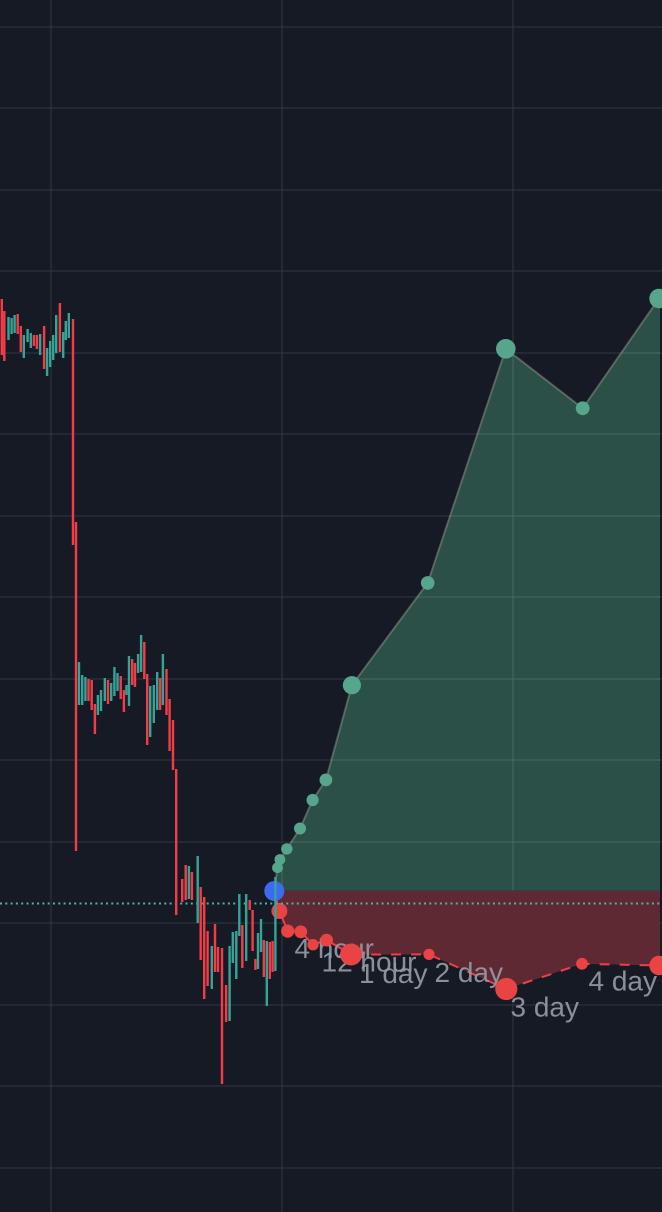 The height and width of the screenshot is (1212, 662). What do you see at coordinates (545, 1007) in the screenshot?
I see `svg-text: 3 day` at bounding box center [545, 1007].